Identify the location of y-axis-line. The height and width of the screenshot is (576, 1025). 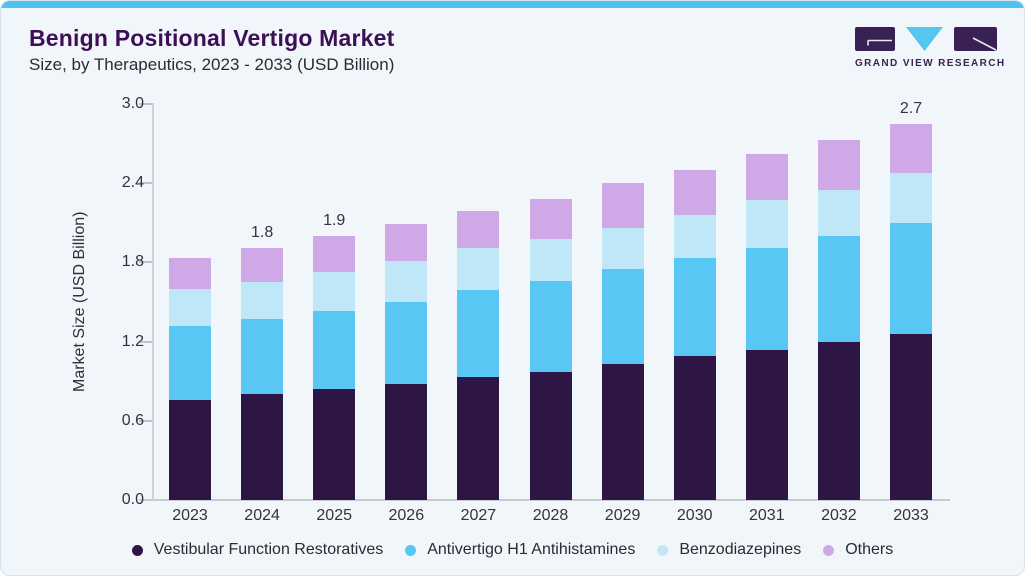
(153, 301).